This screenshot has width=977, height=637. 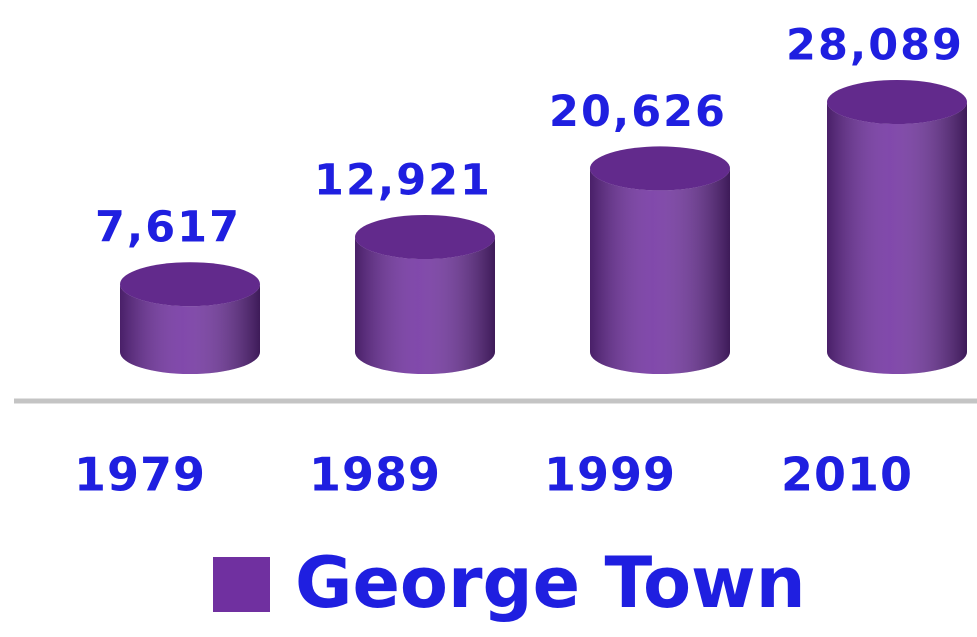 I want to click on x-tick-label: 1999, so click(x=610, y=475).